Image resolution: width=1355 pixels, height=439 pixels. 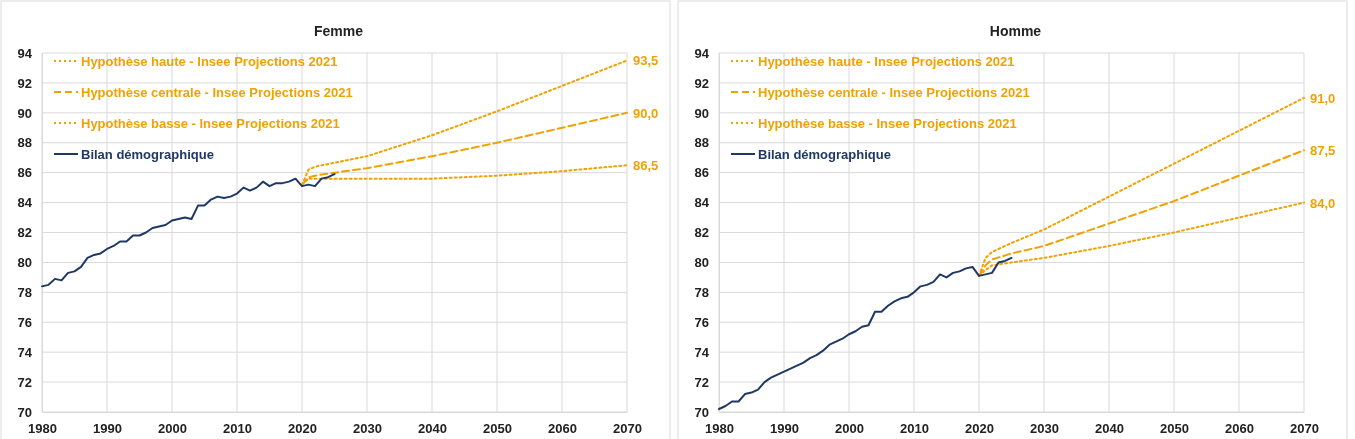 I want to click on data-label: 86,5, so click(x=646, y=166).